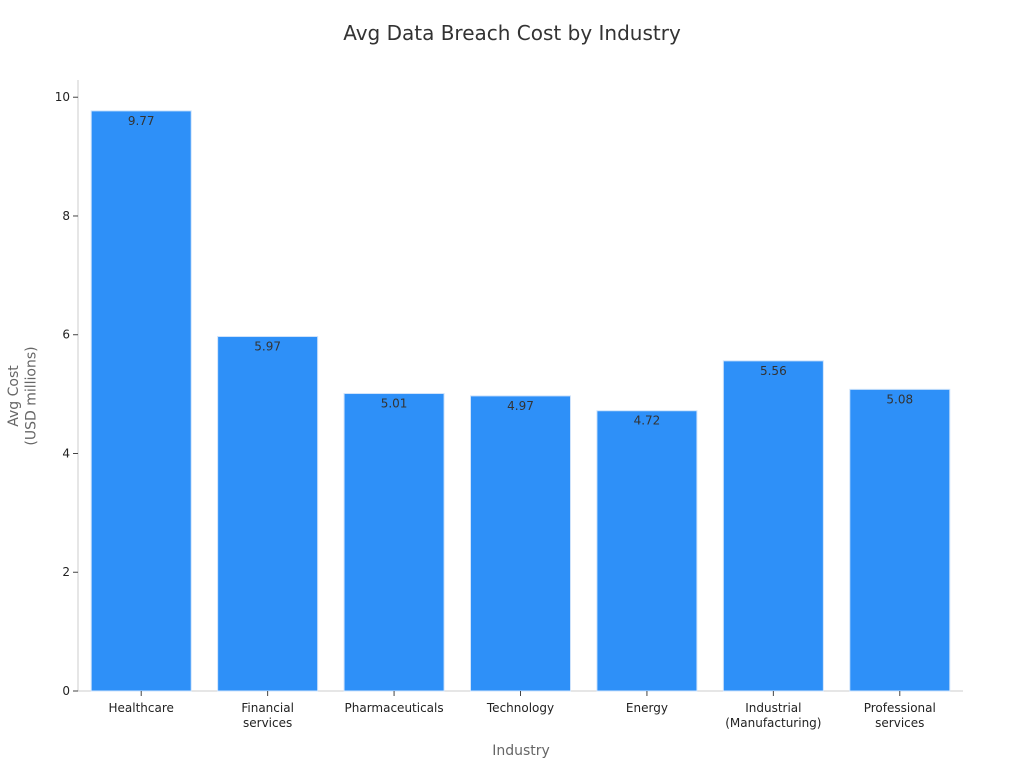  I want to click on x-tick-label: Pharmaceuticals, so click(394, 708).